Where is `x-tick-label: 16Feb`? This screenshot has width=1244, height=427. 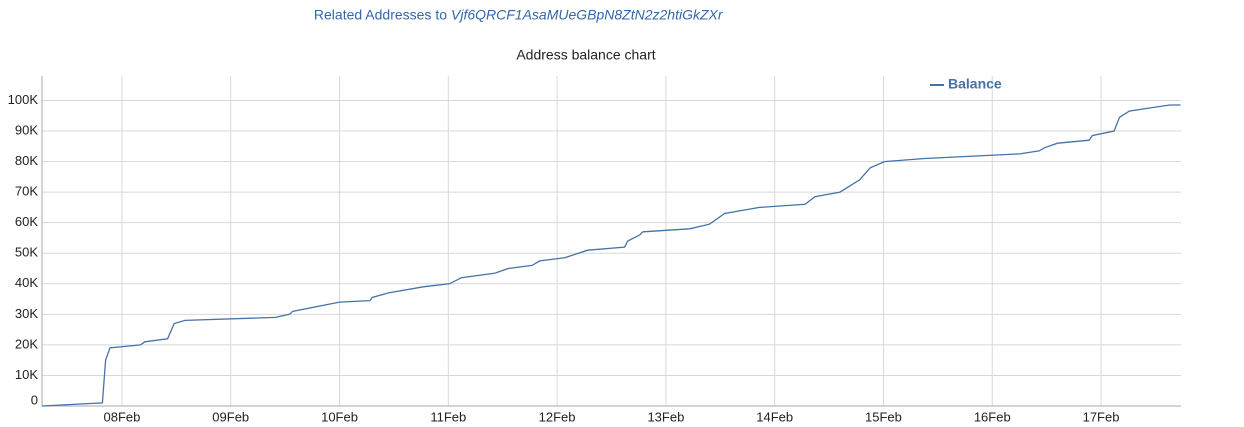
x-tick-label: 16Feb is located at coordinates (992, 416).